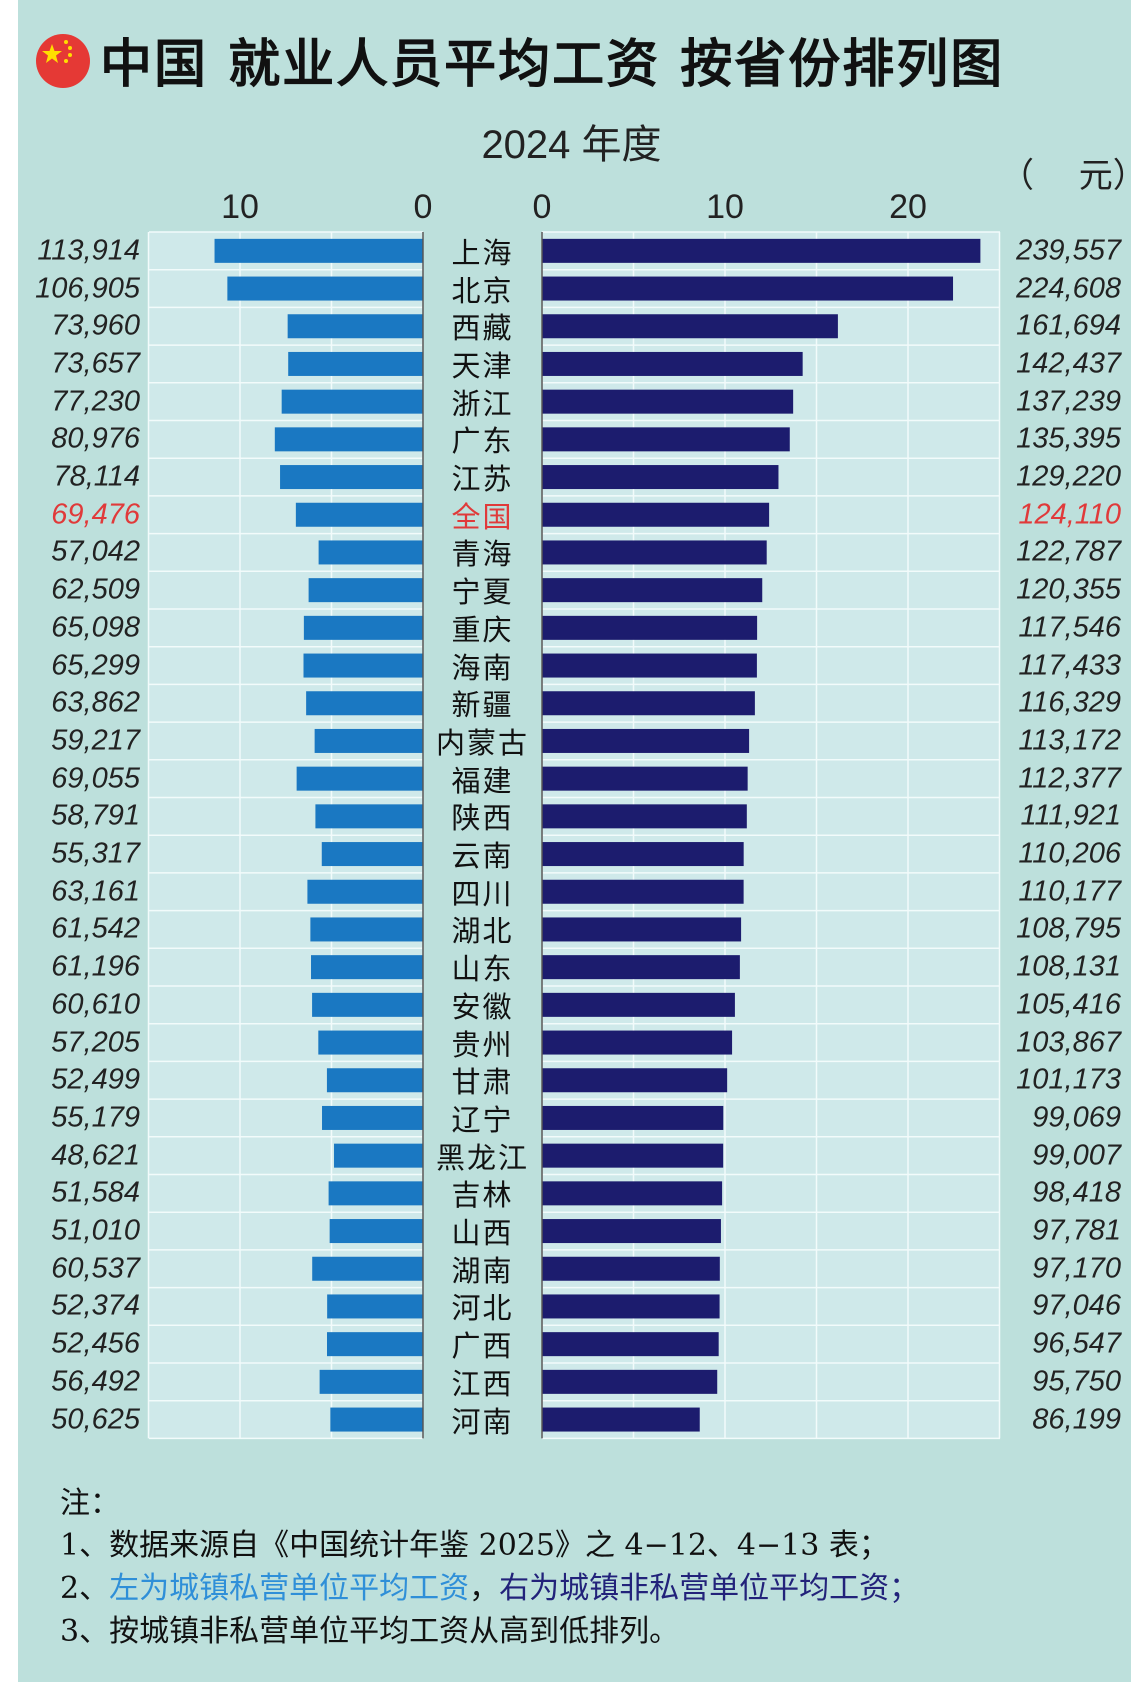  What do you see at coordinates (1076, 1155) in the screenshot?
I see `right-value-label: 99,007` at bounding box center [1076, 1155].